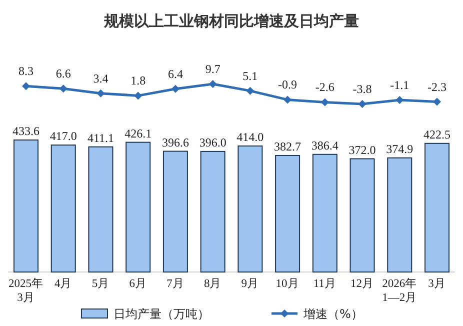 This screenshot has height=326, width=463. I want to click on x-tick-label: 7月, so click(175, 283).